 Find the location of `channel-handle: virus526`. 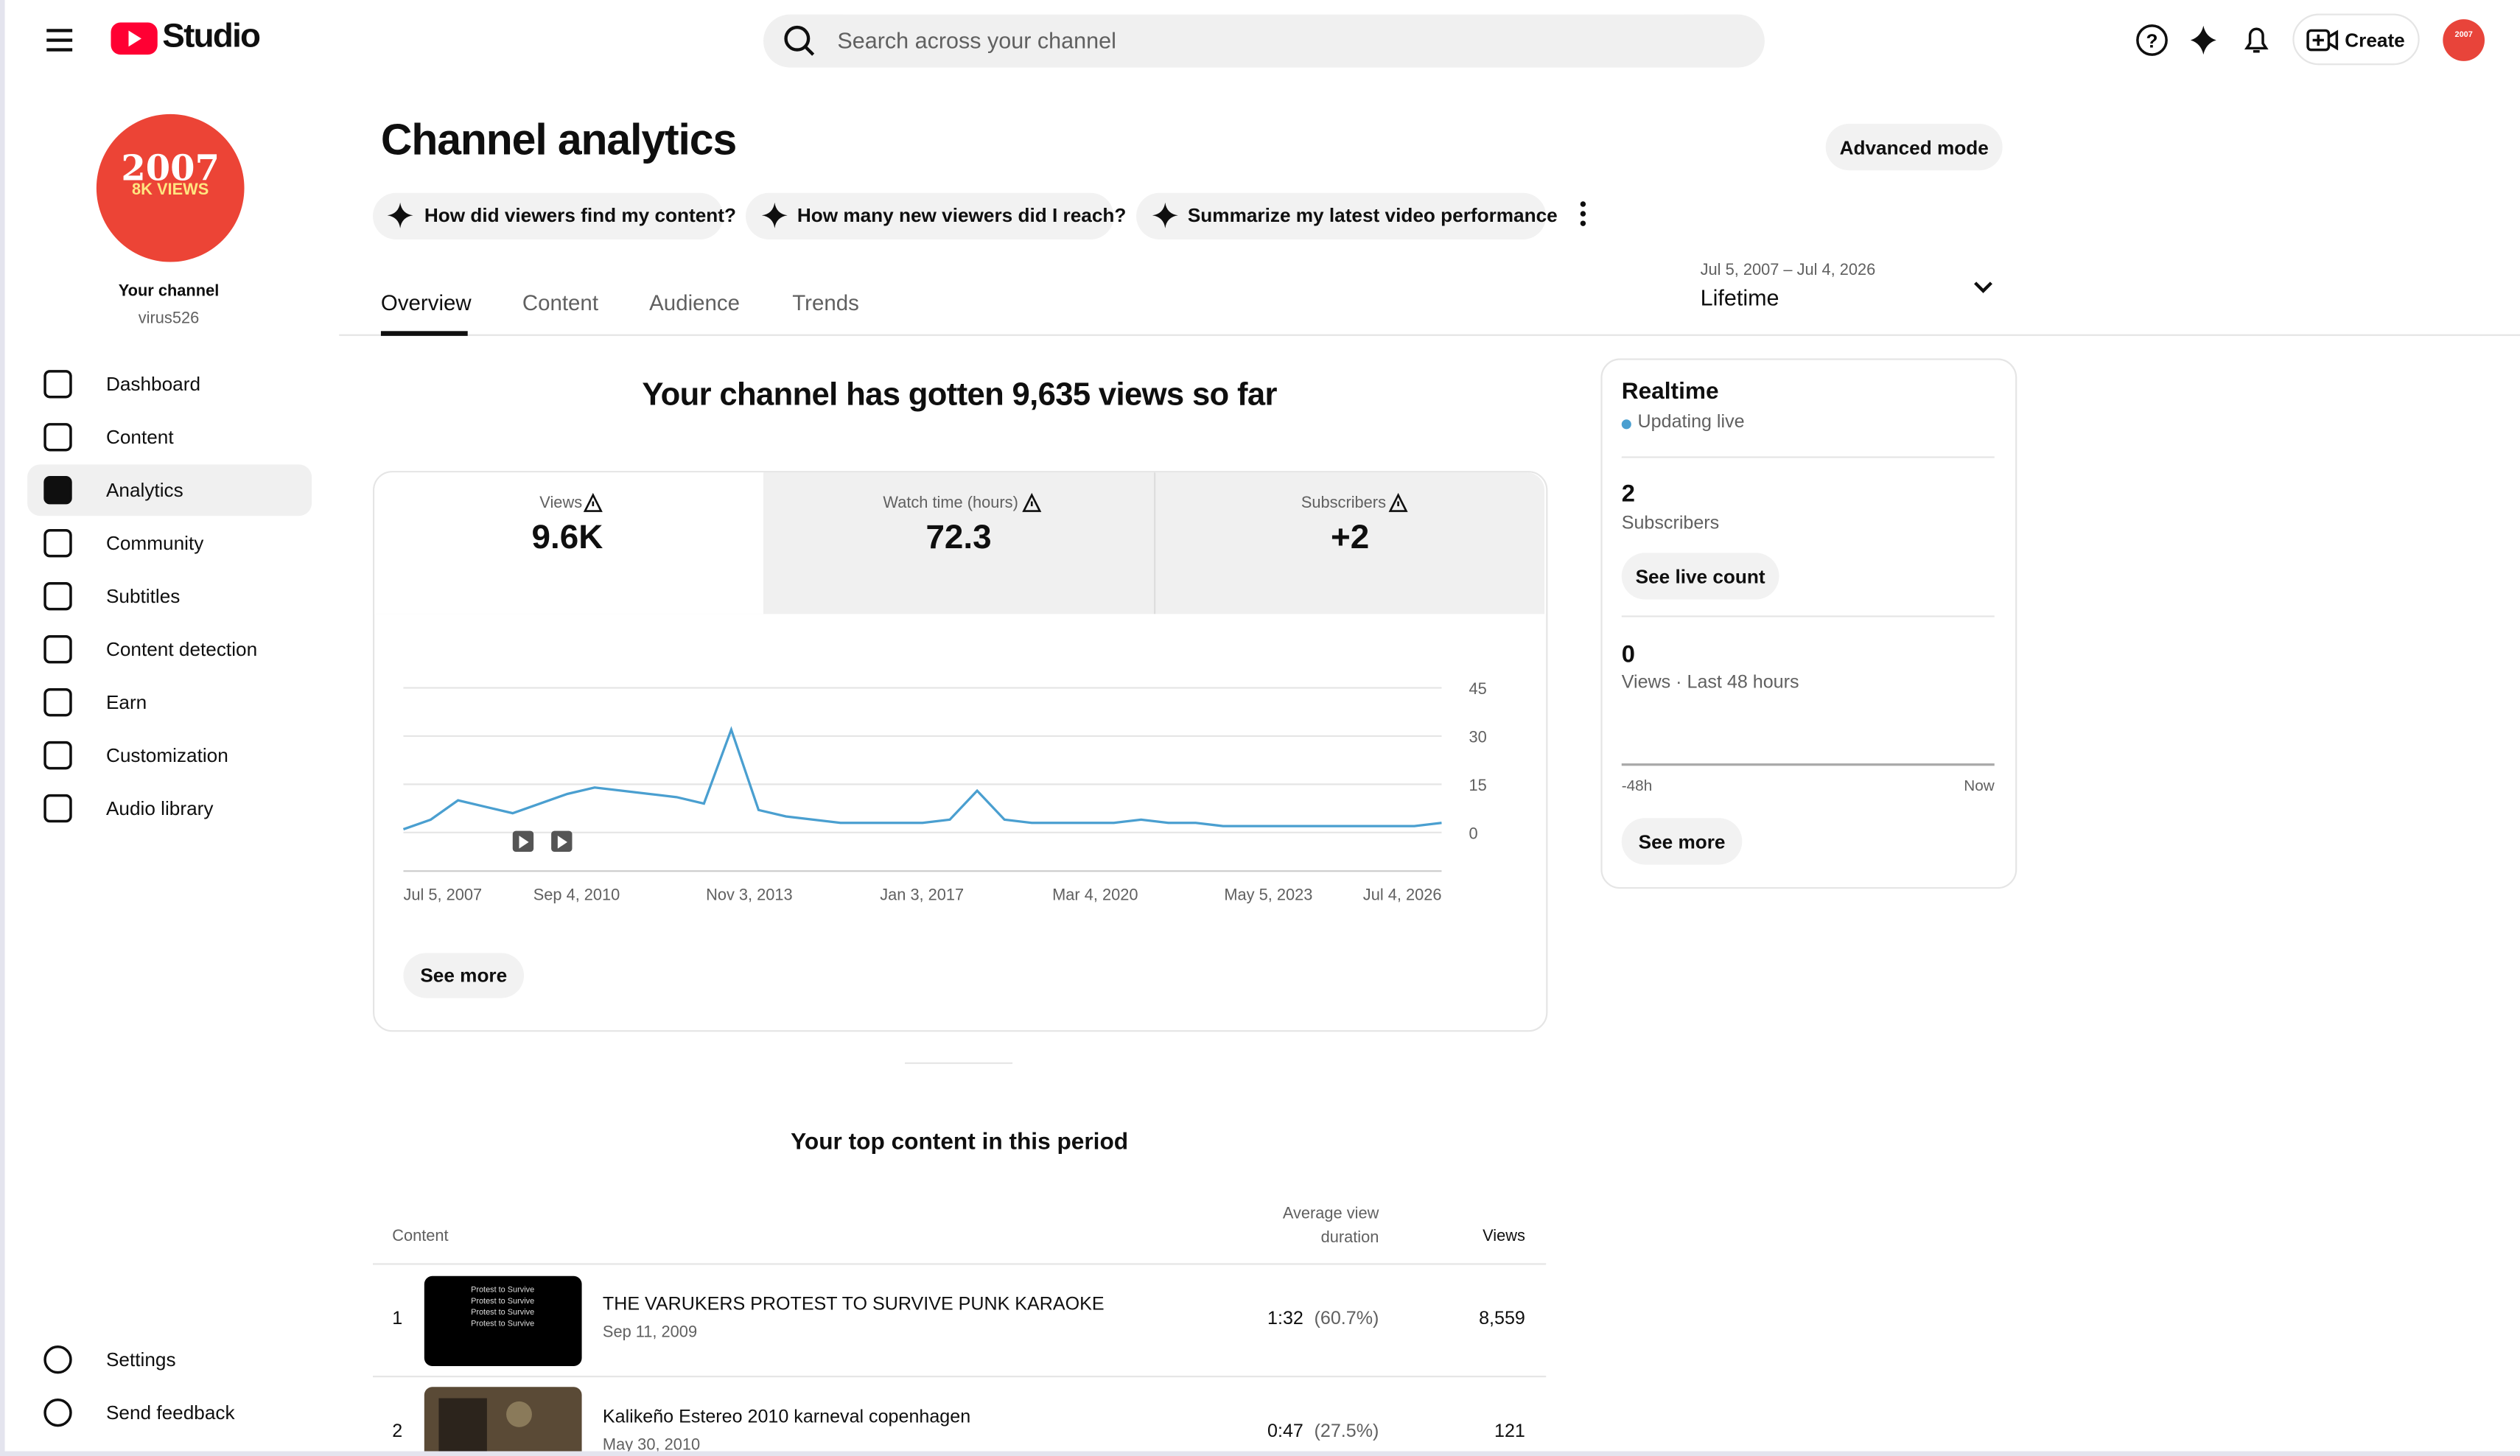

channel-handle: virus526 is located at coordinates (169, 318).